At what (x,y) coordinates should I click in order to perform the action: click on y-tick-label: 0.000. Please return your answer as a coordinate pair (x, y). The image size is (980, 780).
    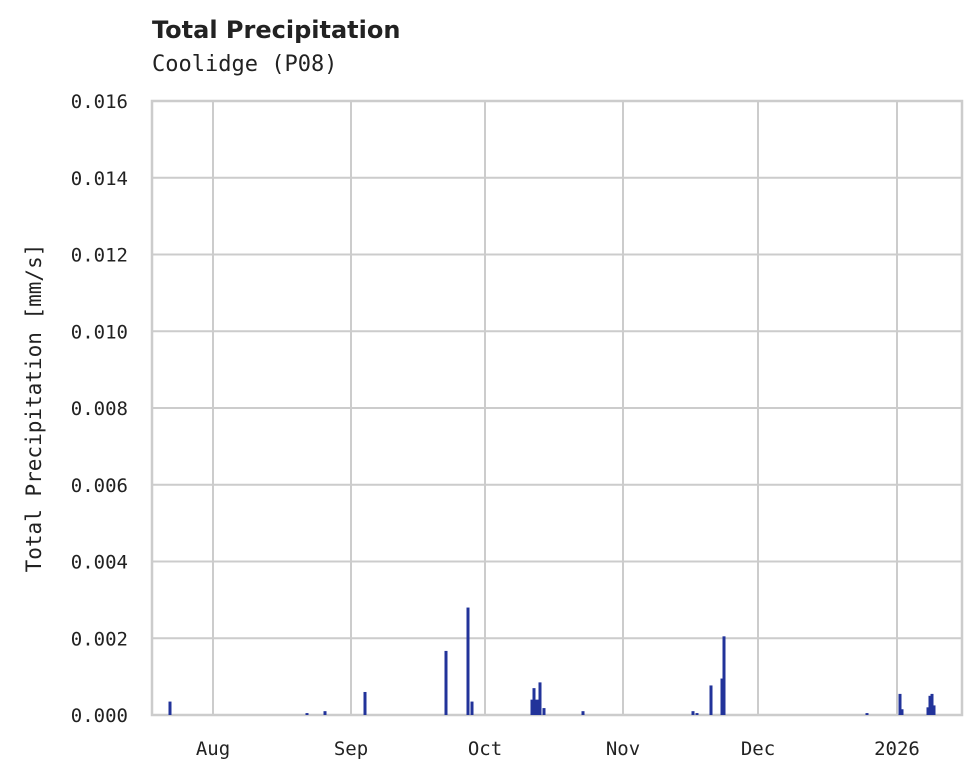
    Looking at the image, I should click on (99, 716).